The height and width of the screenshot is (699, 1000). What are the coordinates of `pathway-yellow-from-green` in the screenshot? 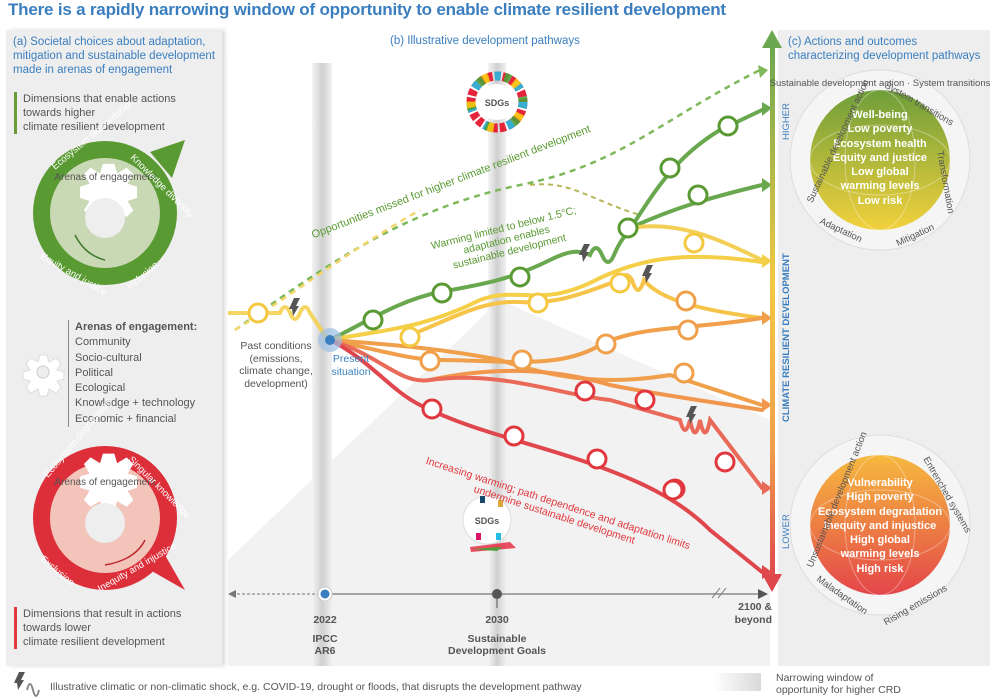 It's located at (696, 243).